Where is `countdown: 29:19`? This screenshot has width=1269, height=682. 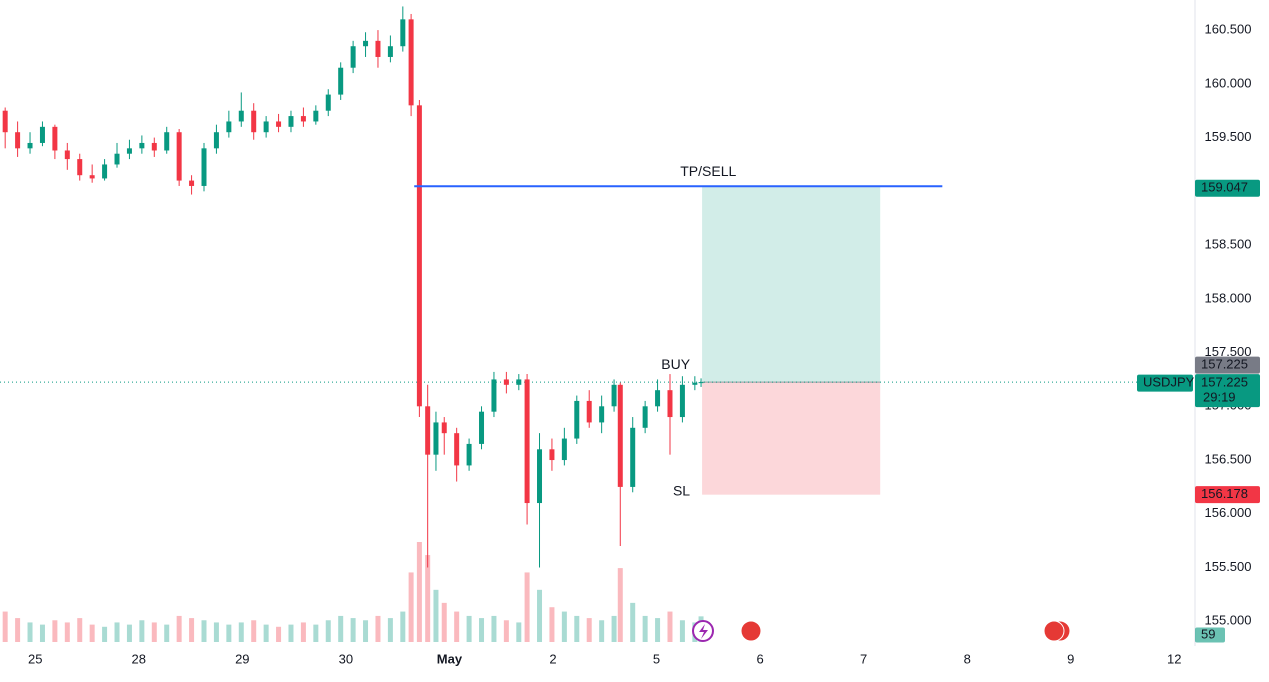 countdown: 29:19 is located at coordinates (1219, 397).